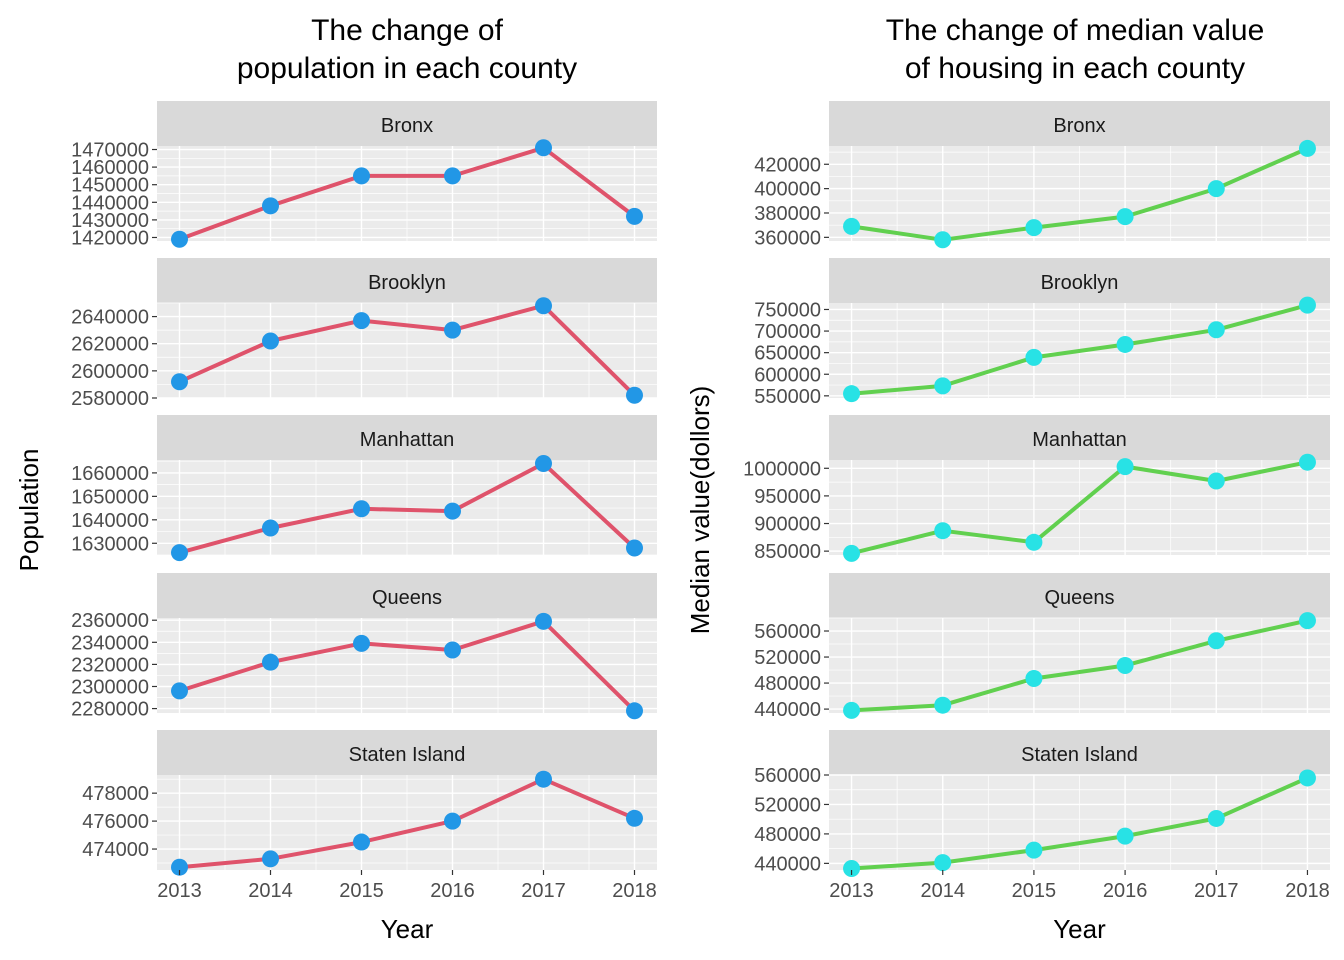 Image resolution: width=1344 pixels, height=960 pixels. I want to click on facet-strip-label: Queens, so click(407, 598).